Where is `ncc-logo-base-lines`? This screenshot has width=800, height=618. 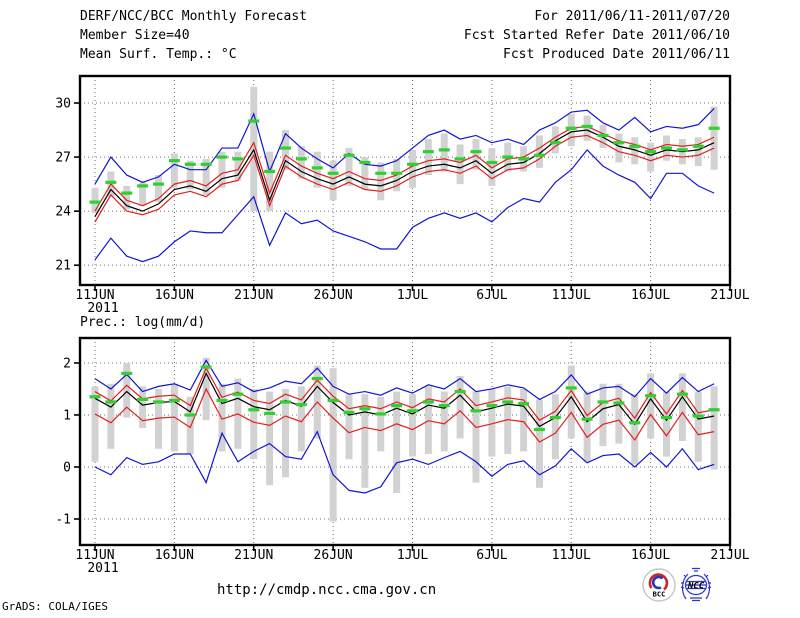 ncc-logo-base-lines is located at coordinates (696, 599).